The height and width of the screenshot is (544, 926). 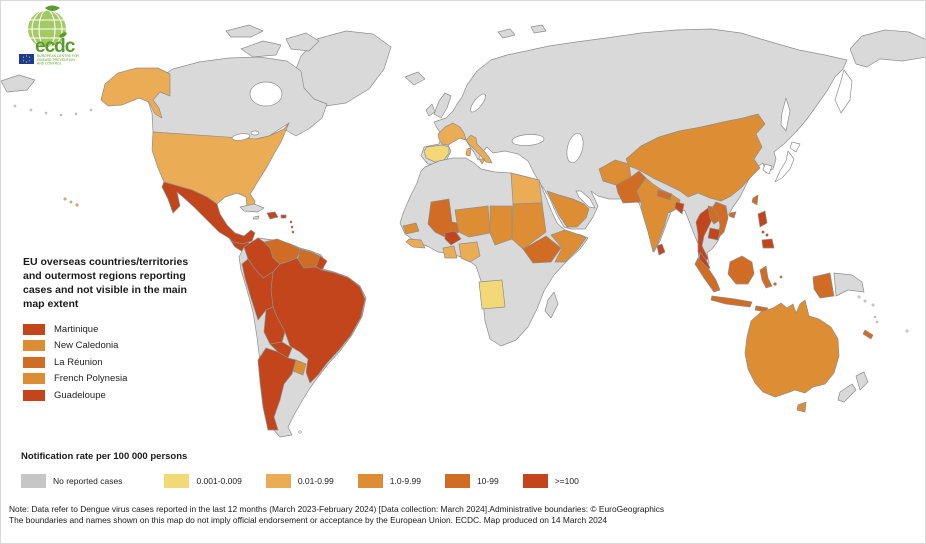 I want to click on overseas-legend-item: La Réunion, so click(x=105, y=362).